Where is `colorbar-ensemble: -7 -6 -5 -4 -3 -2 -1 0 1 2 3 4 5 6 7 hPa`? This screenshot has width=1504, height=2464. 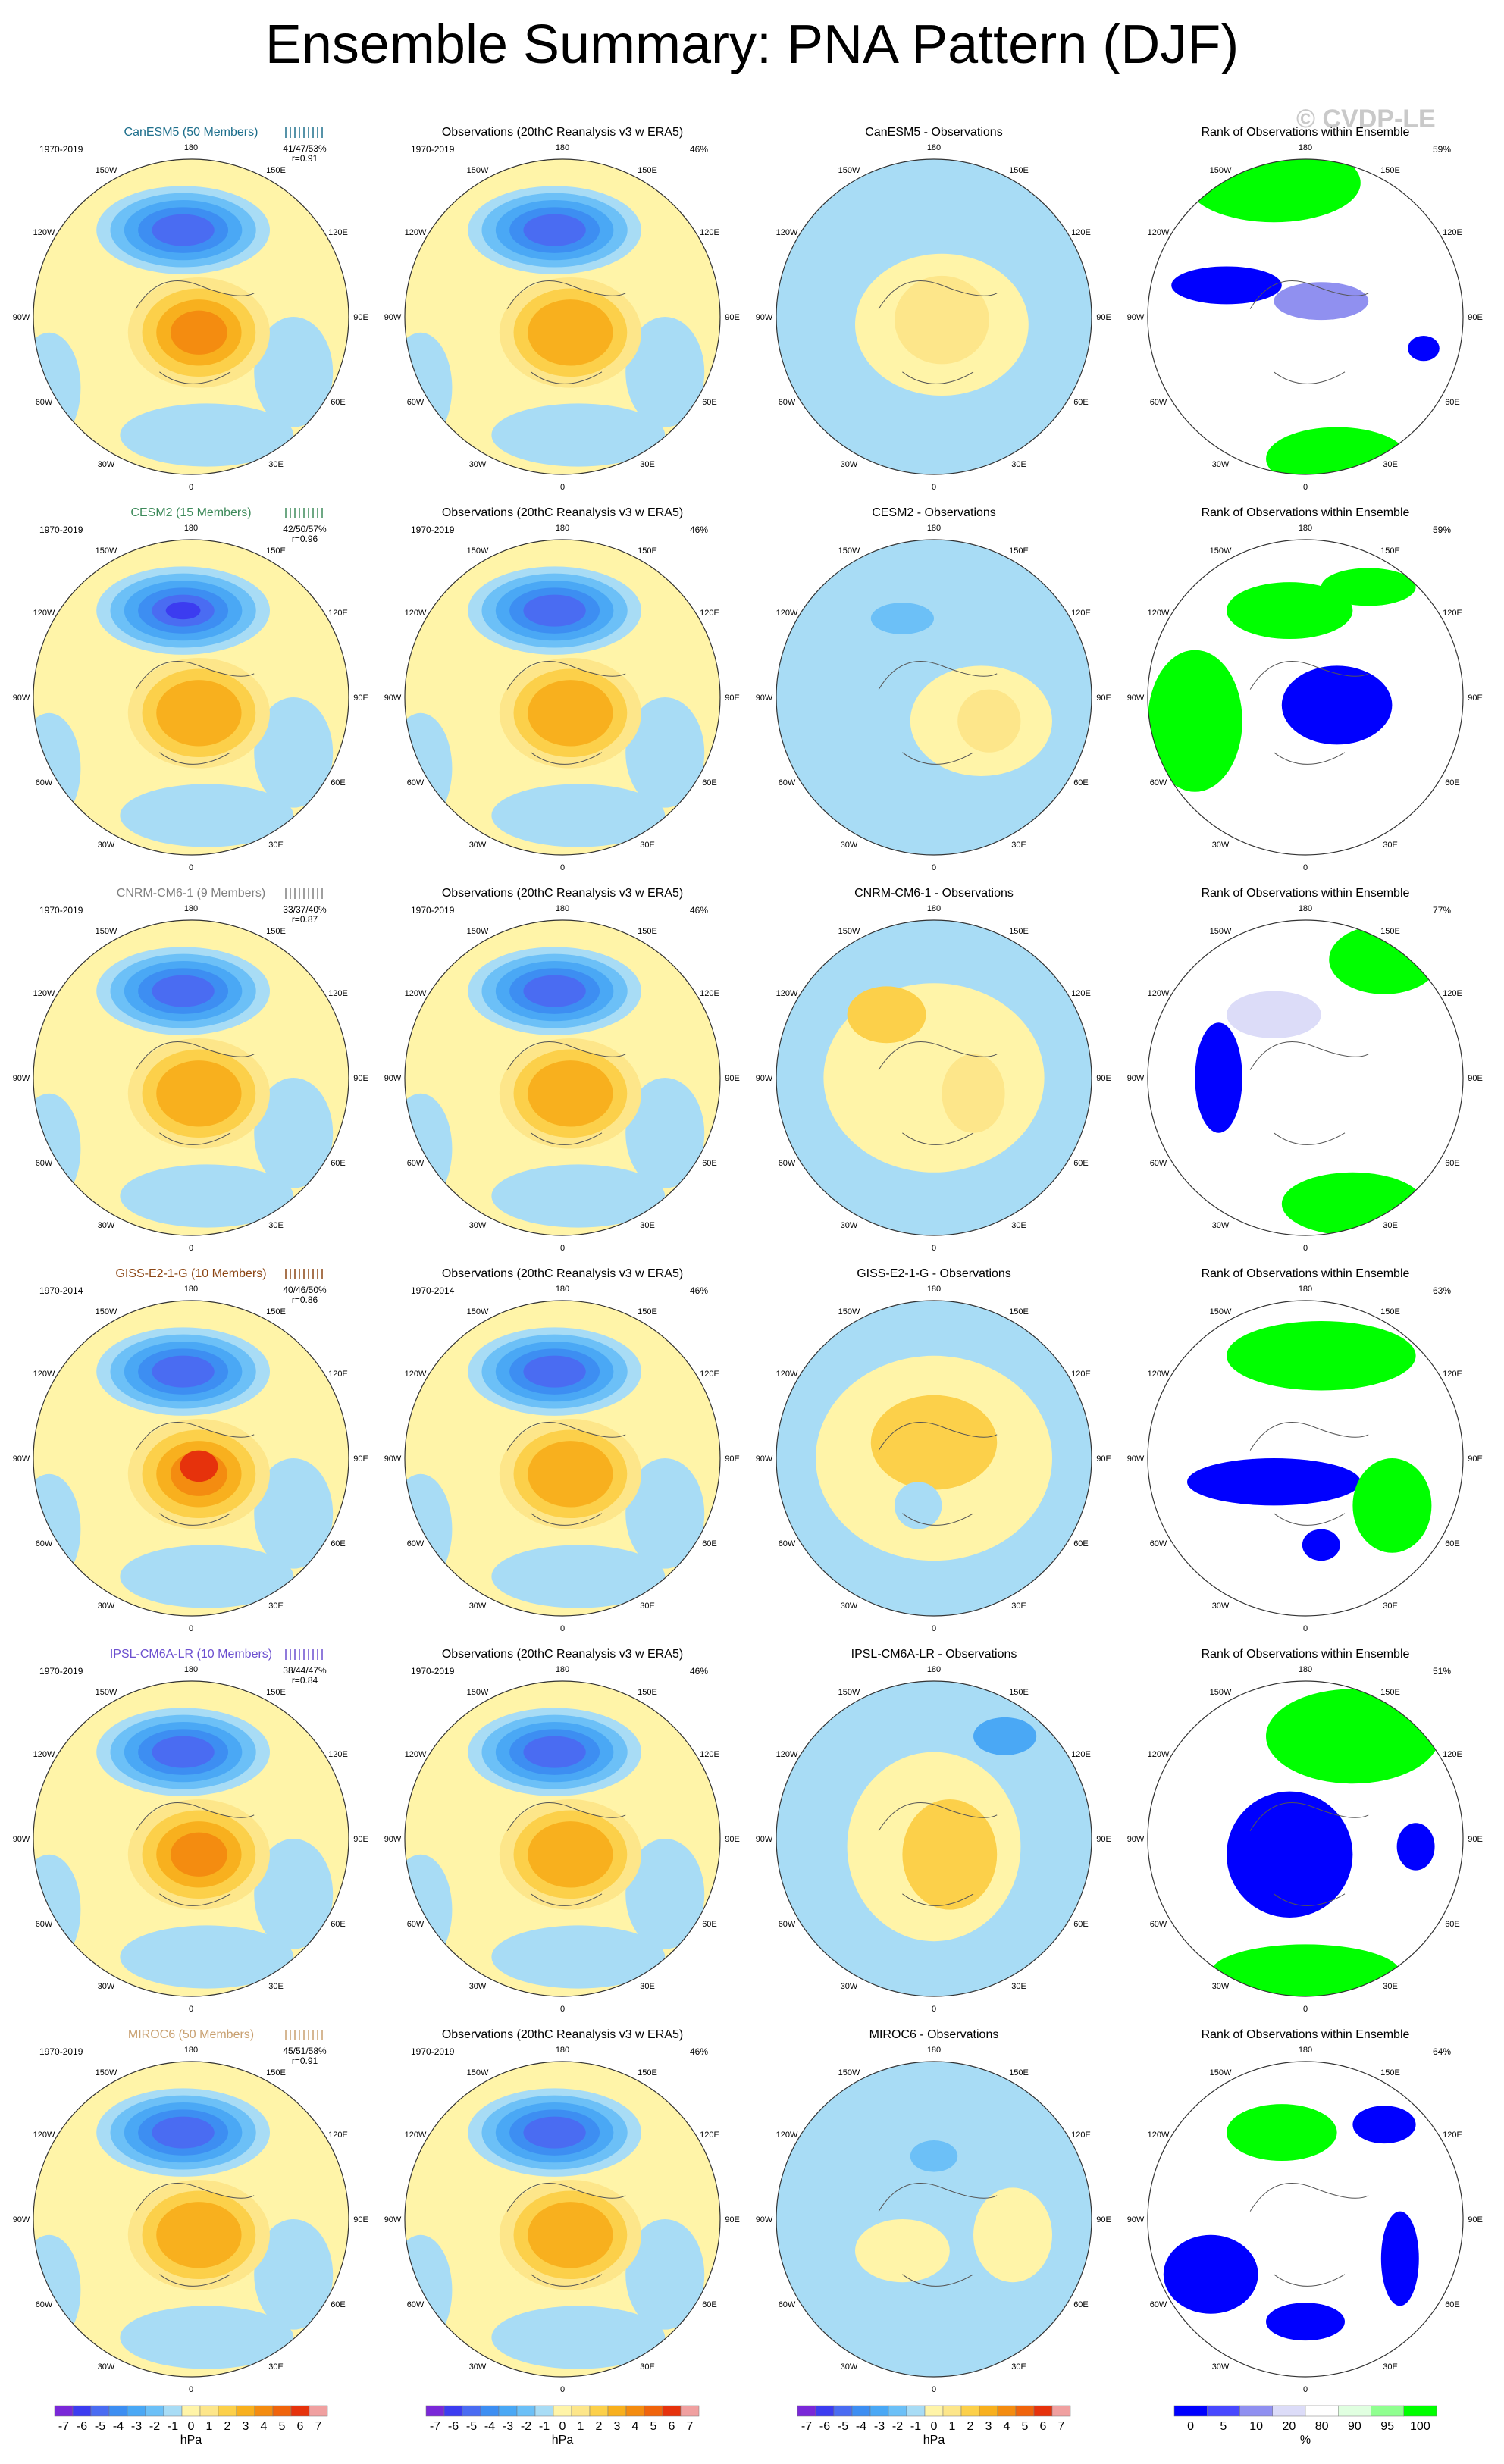 colorbar-ensemble: -7 -6 -5 -4 -3 -2 -1 0 1 2 3 4 5 6 7 hPa is located at coordinates (191, 2426).